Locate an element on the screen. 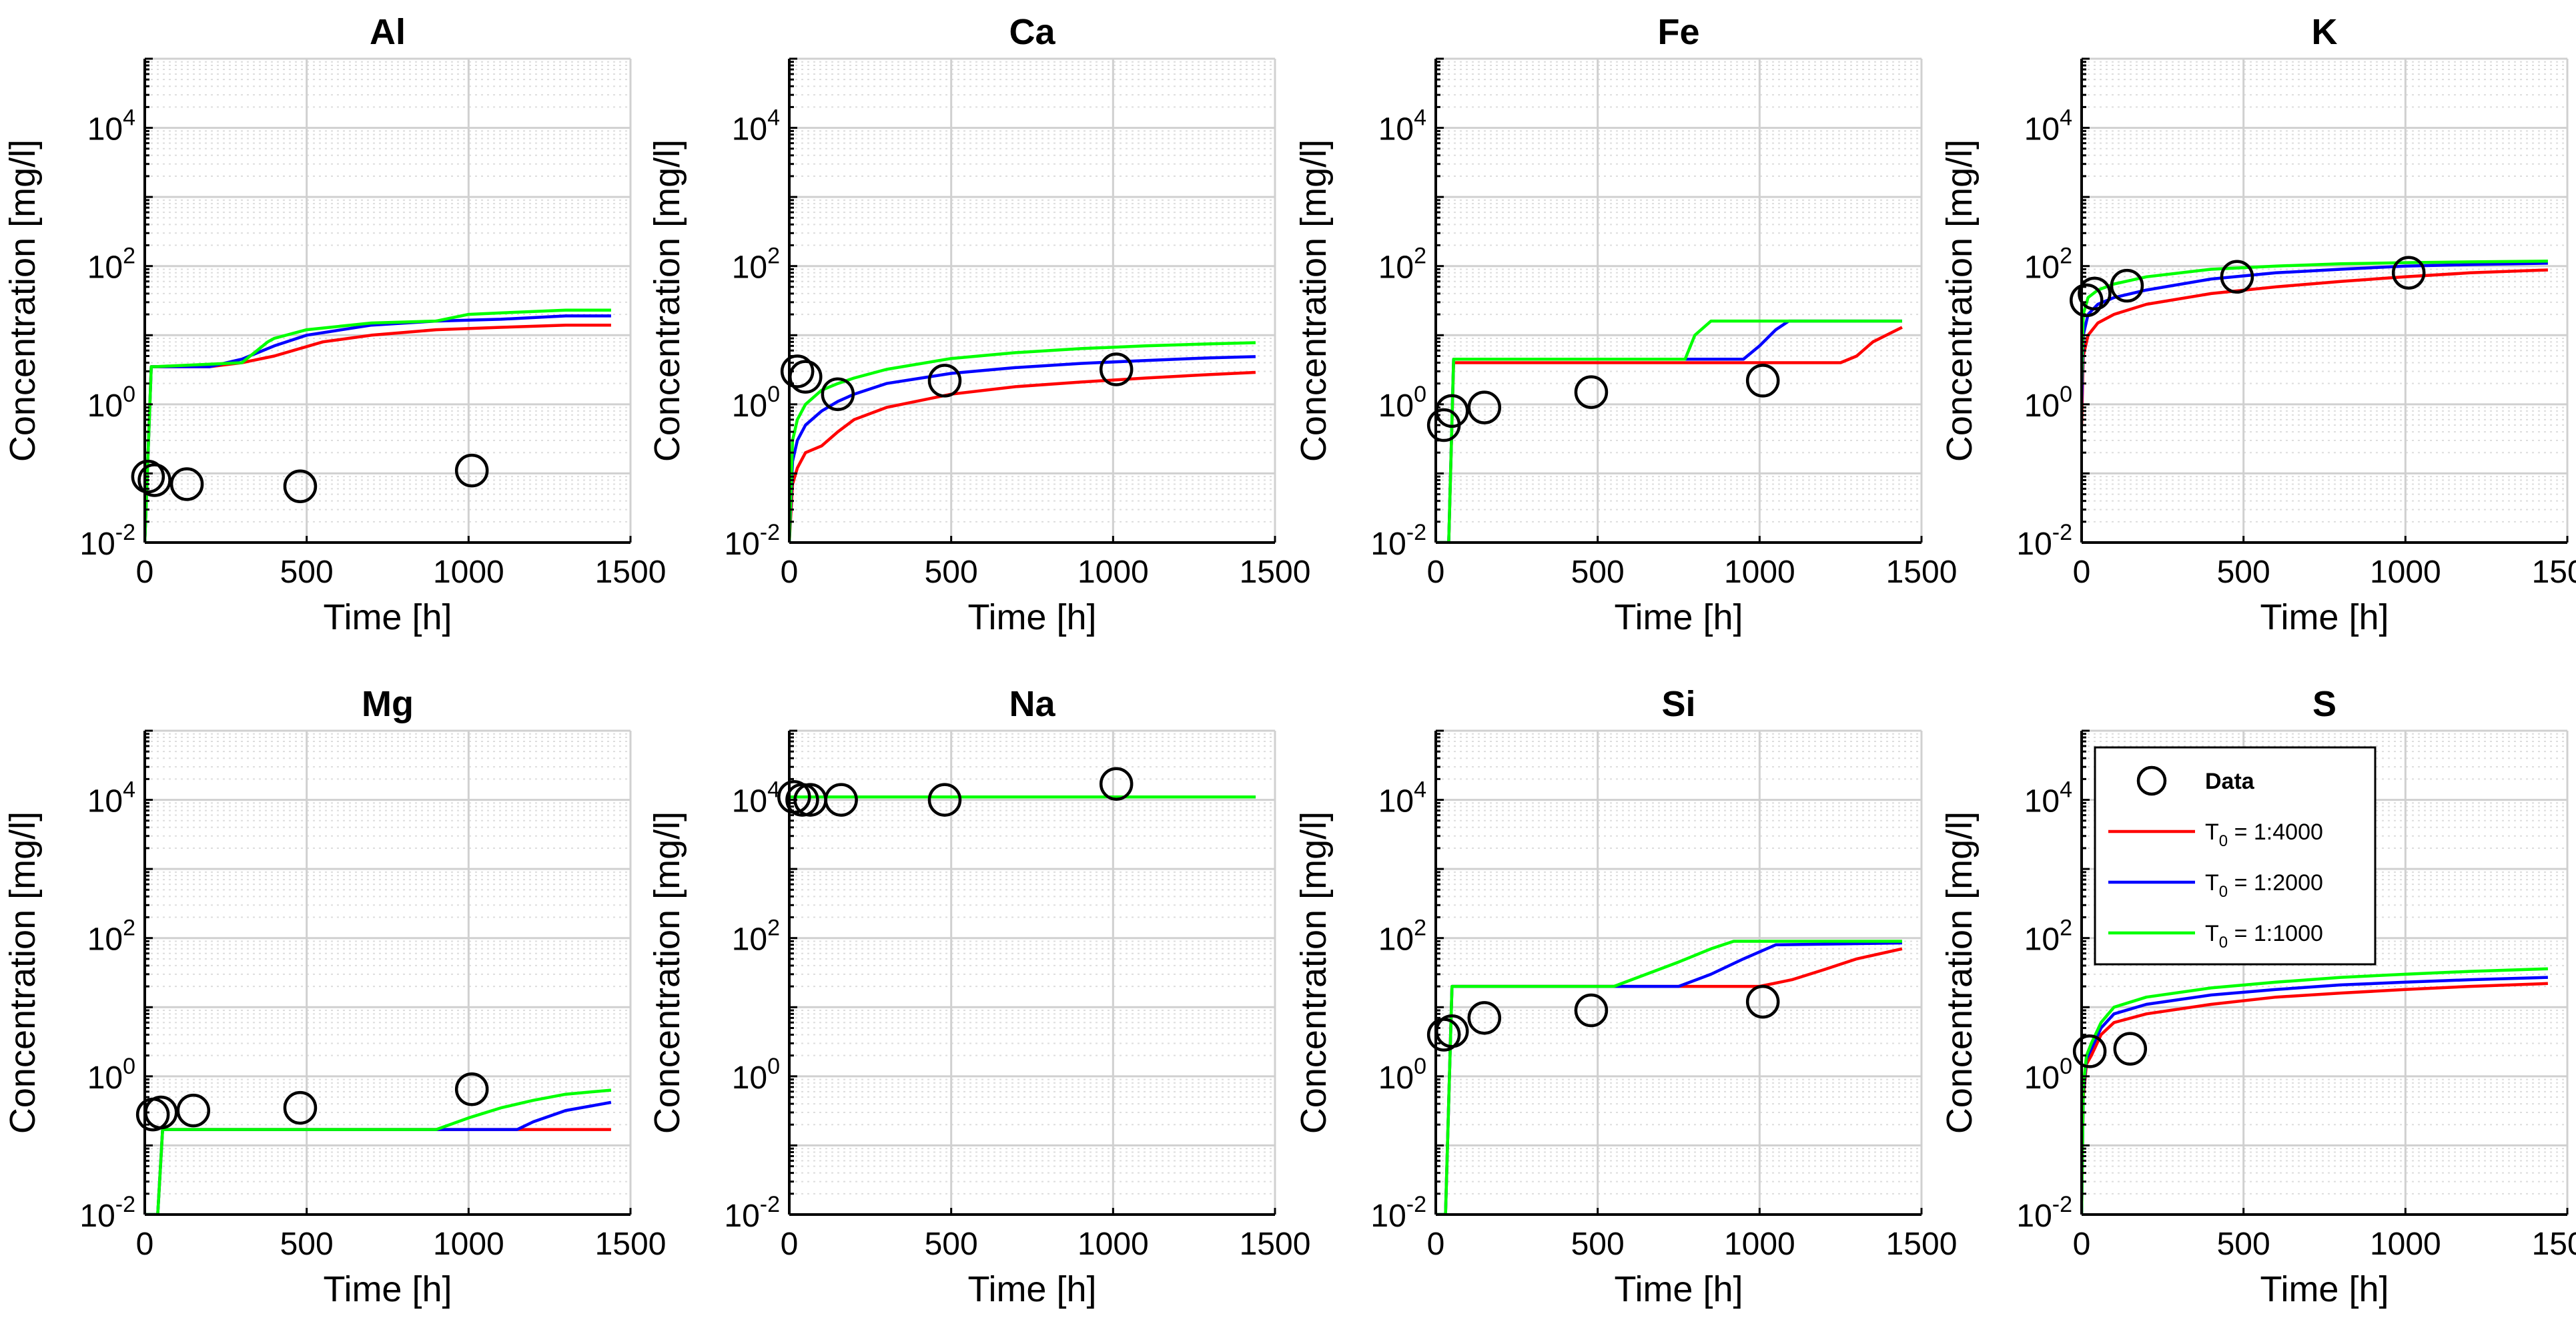 This screenshot has width=2576, height=1342. legend-label: T0 = 1:2000 is located at coordinates (2264, 885).